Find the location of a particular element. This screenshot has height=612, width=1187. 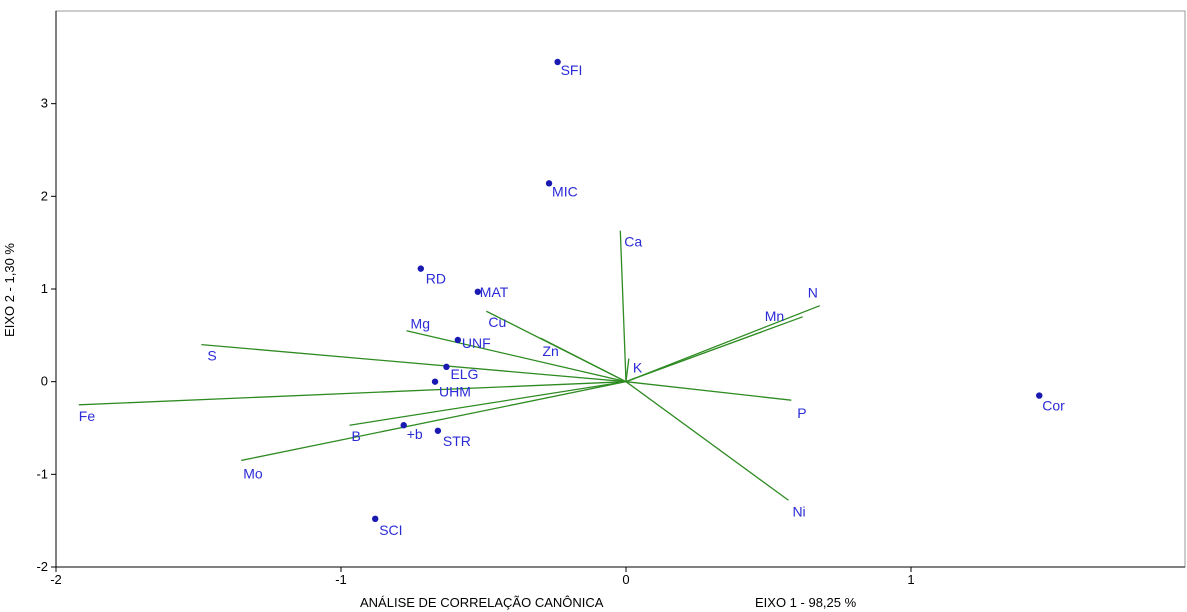

vector-mg is located at coordinates (516, 356).